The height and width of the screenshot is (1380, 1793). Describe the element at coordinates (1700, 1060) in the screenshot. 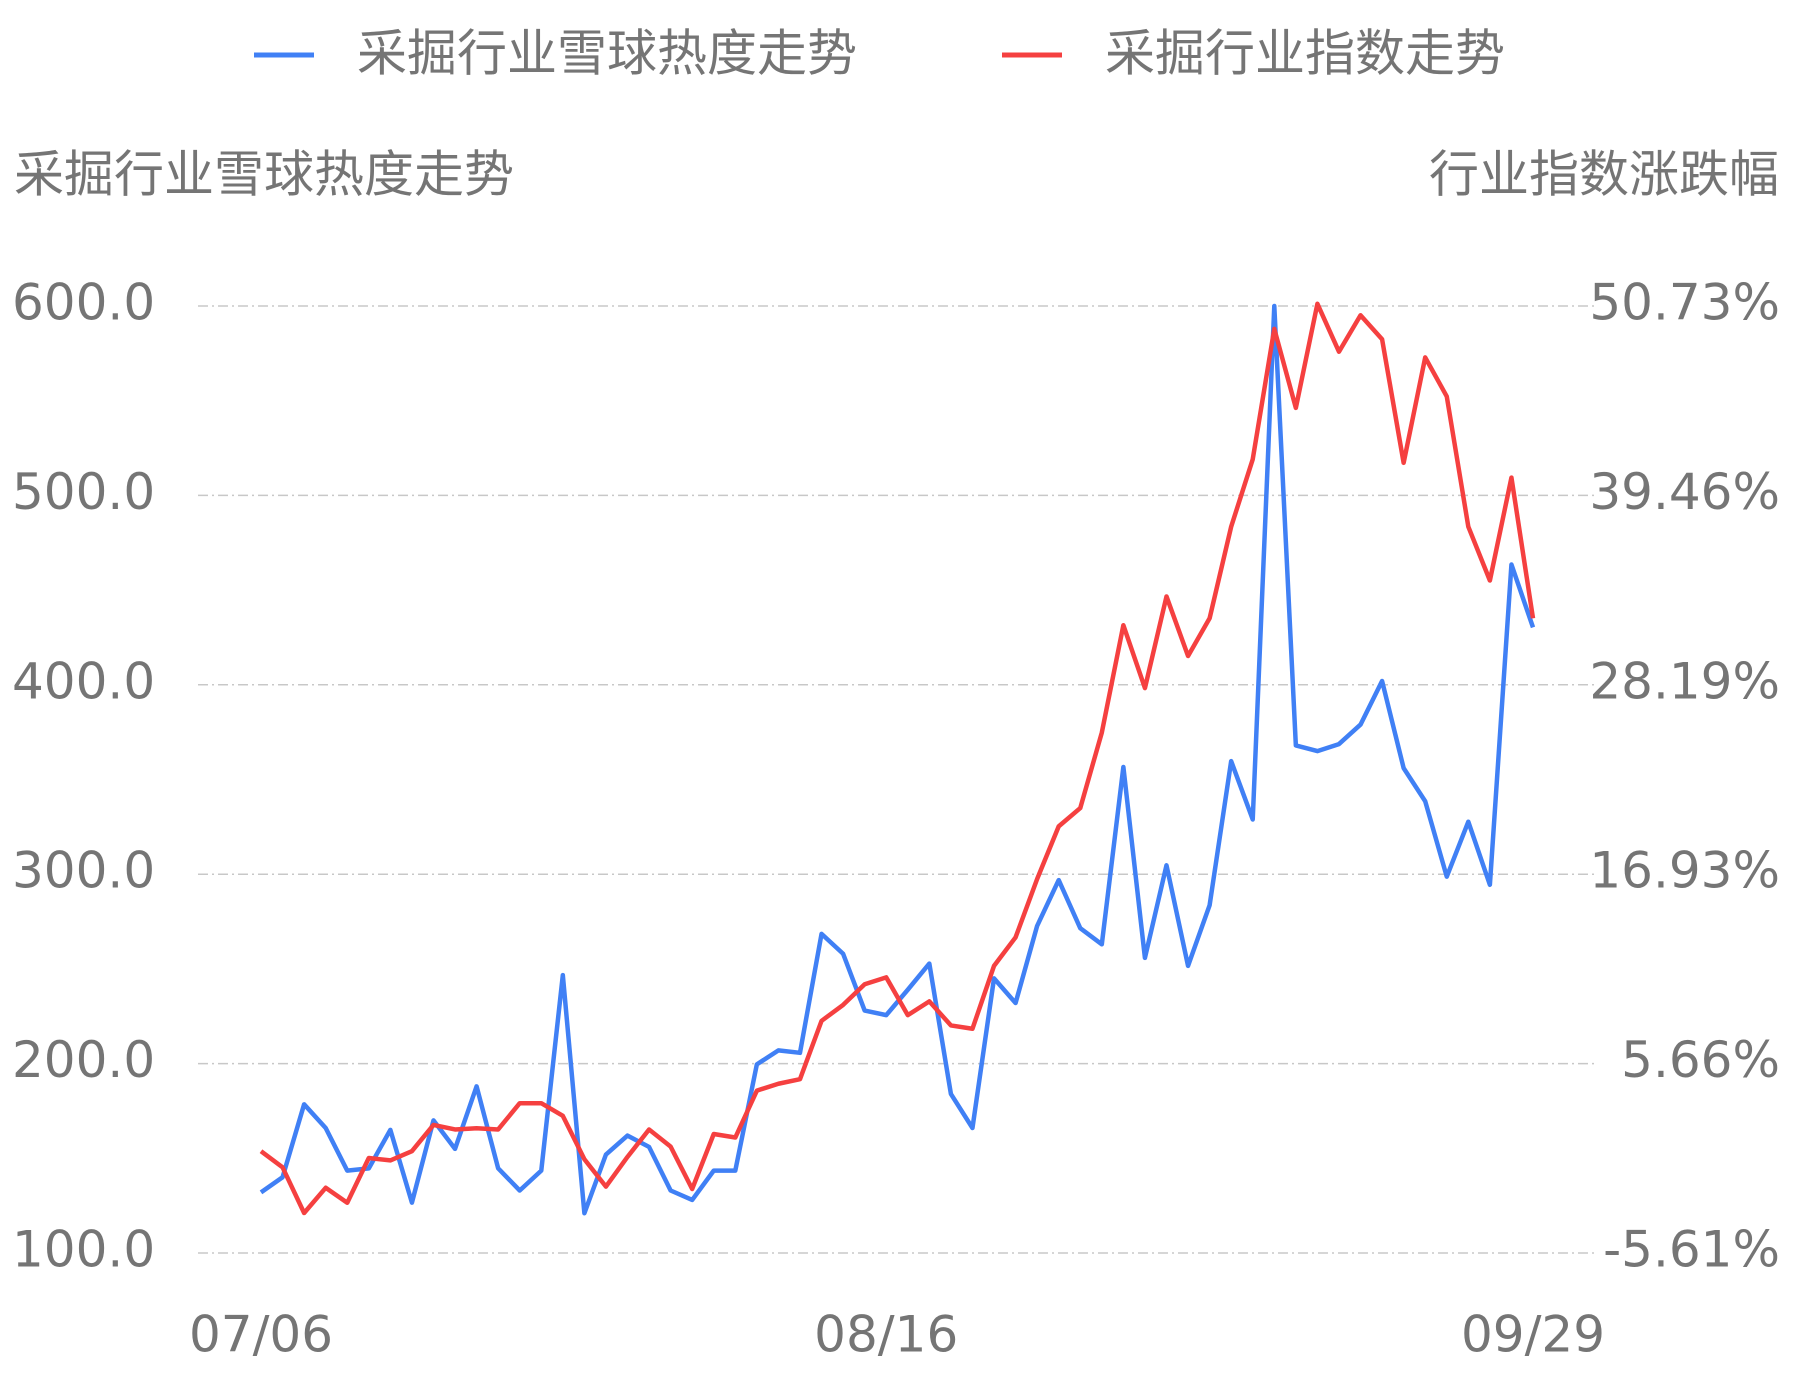

I see `y2-tick-label: 5.66%` at that location.